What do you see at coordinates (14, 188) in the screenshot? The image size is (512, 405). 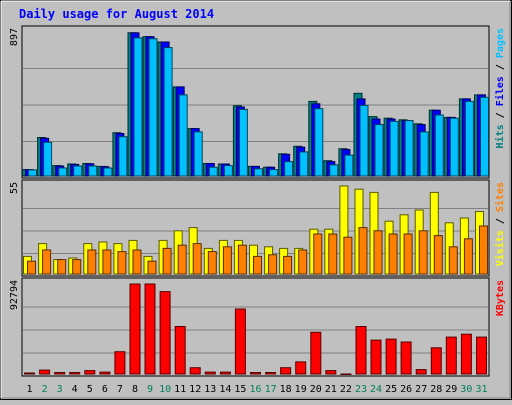 I see `panel-ymax-label: 55` at bounding box center [14, 188].